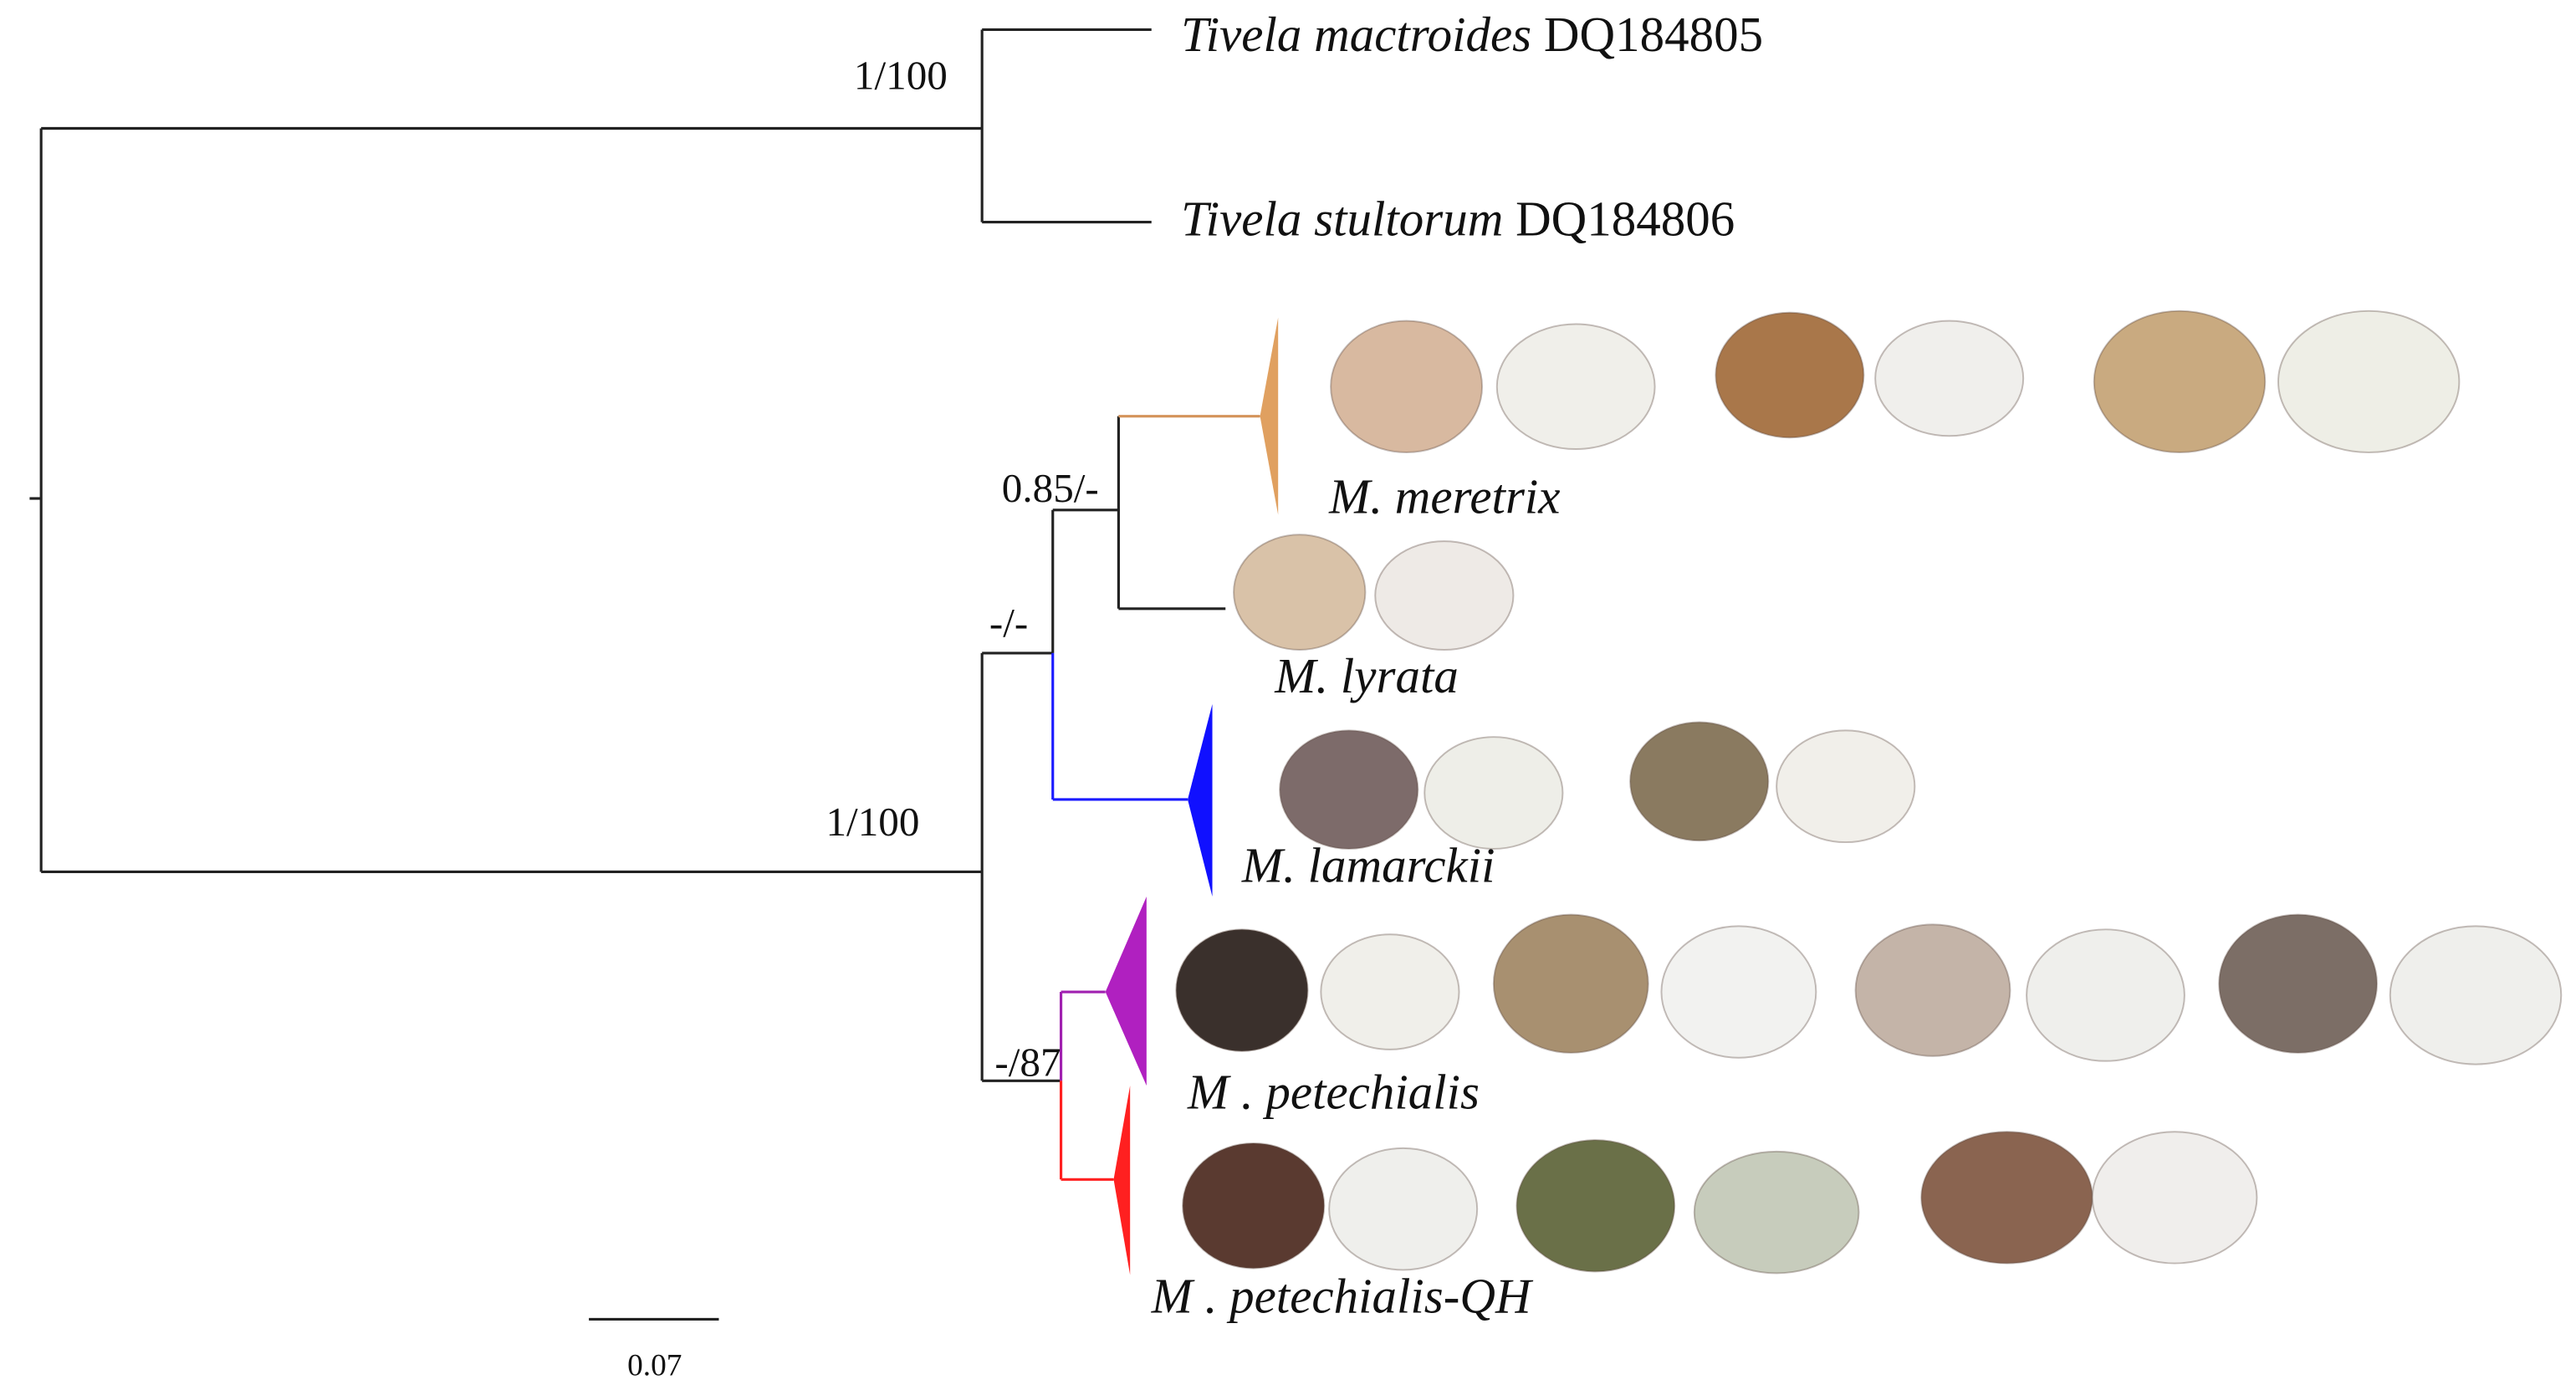 The height and width of the screenshot is (1395, 2576). I want to click on leaf-label: Tivela mactroides DQ184805, so click(1472, 35).